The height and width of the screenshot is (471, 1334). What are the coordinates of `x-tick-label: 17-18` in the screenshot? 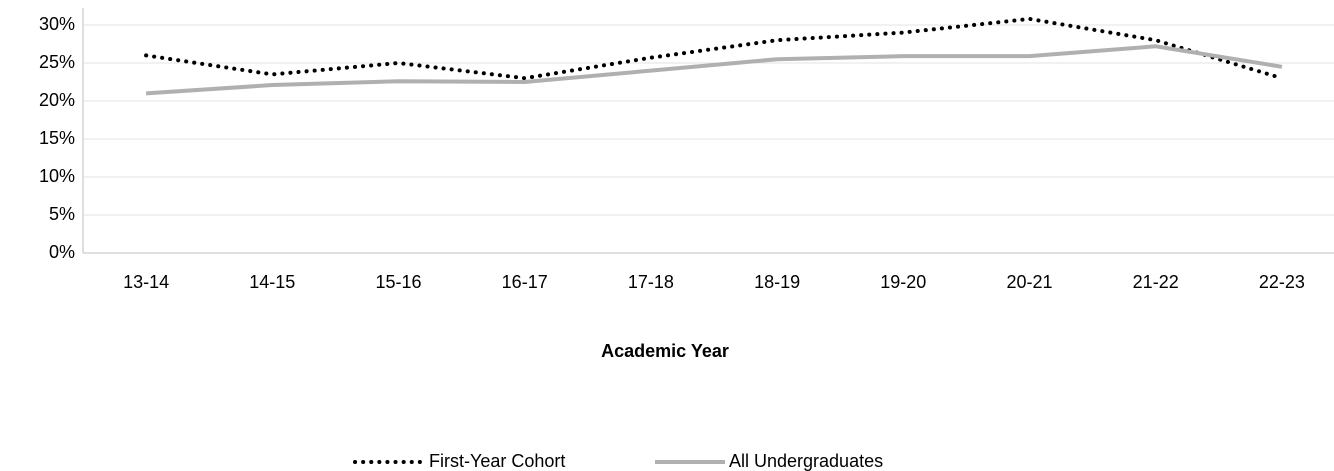 It's located at (651, 282).